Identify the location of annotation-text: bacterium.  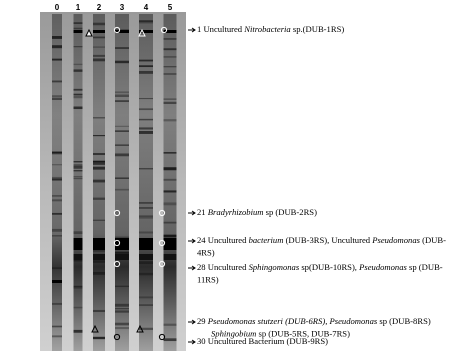
(266, 240).